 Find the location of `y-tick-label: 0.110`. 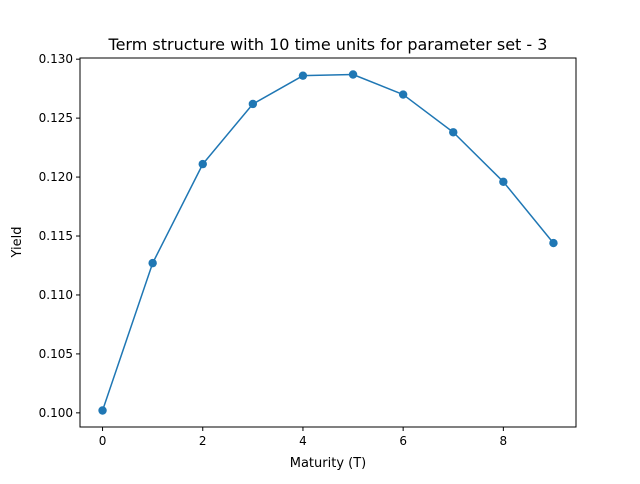

y-tick-label: 0.110 is located at coordinates (56, 295).